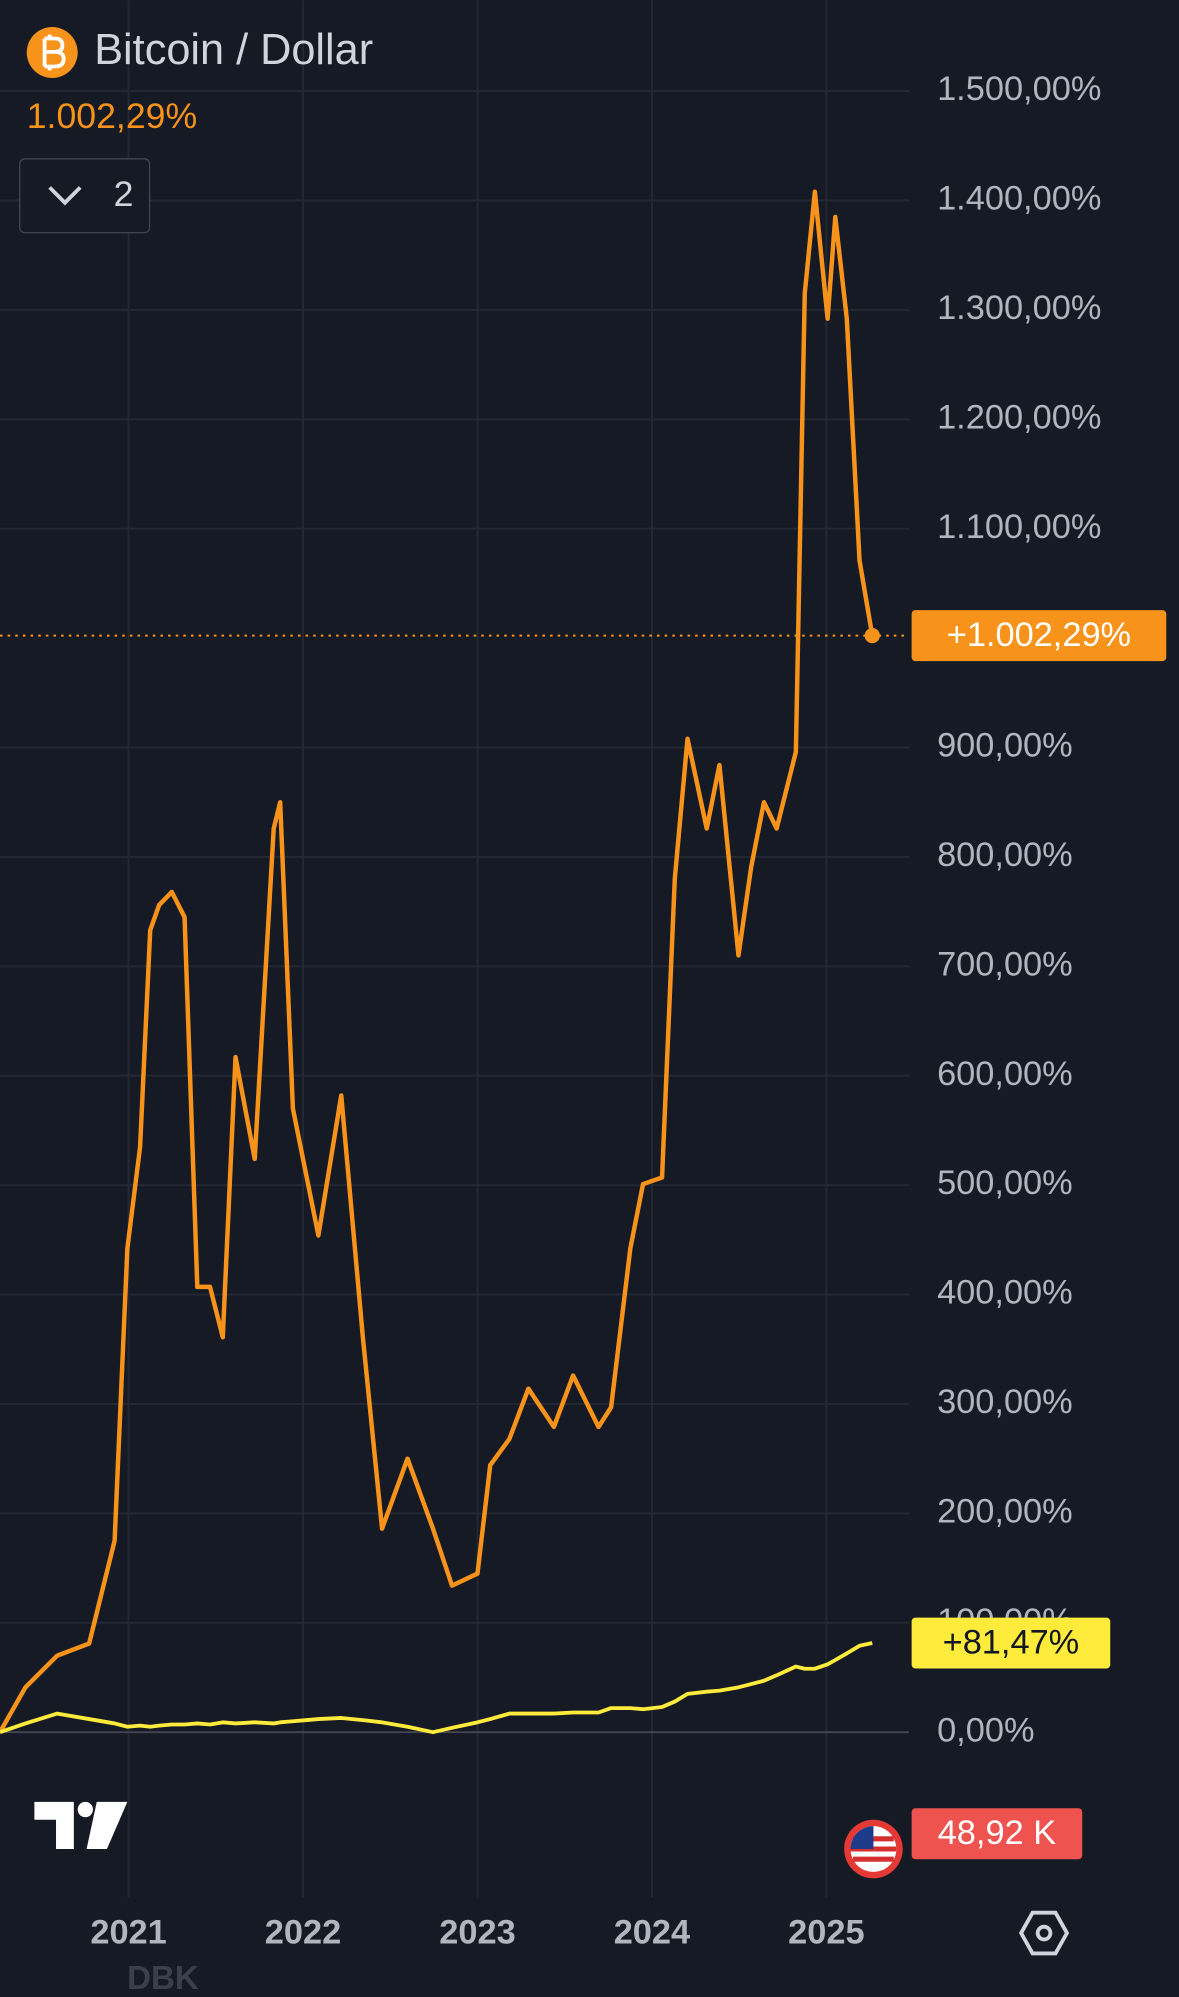 Image resolution: width=1179 pixels, height=1997 pixels. Describe the element at coordinates (826, 1932) in the screenshot. I see `x-tick-label: 2025` at that location.